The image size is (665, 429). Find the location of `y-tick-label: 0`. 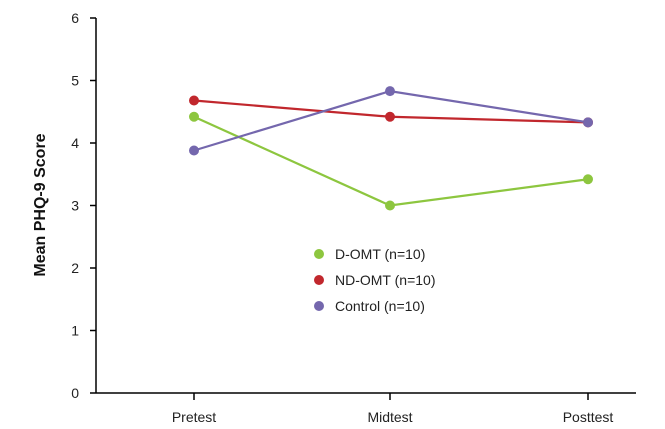

y-tick-label: 0 is located at coordinates (75, 393).